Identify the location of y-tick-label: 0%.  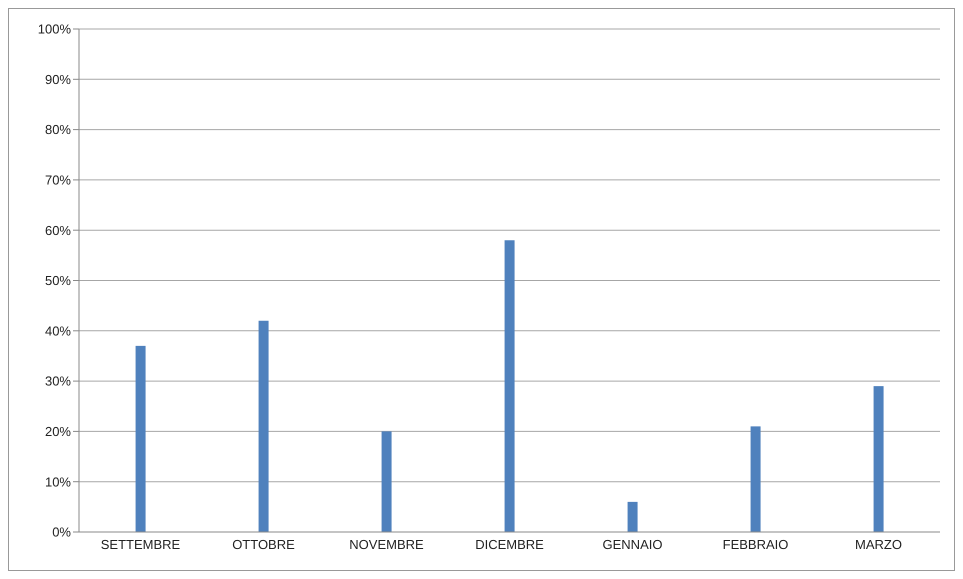
(62, 532).